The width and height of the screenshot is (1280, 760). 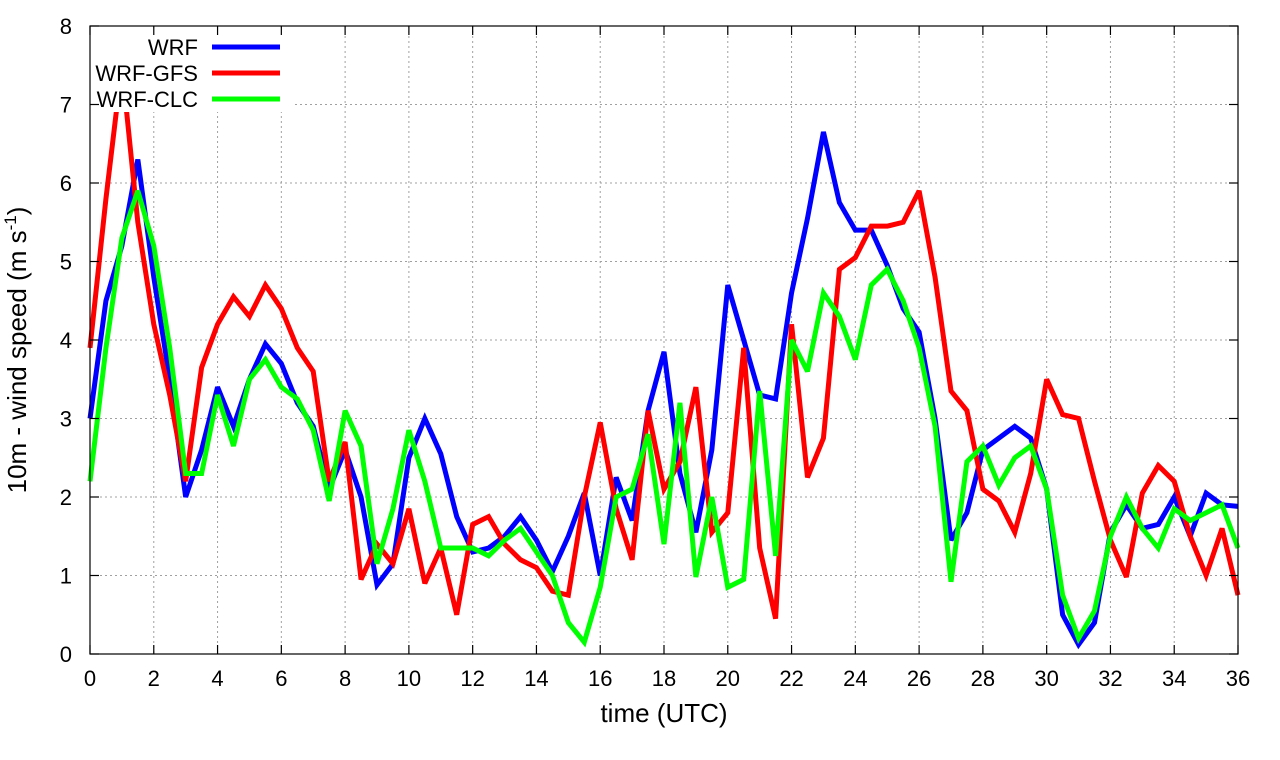 I want to click on x-tick-label: 26, so click(x=919, y=678).